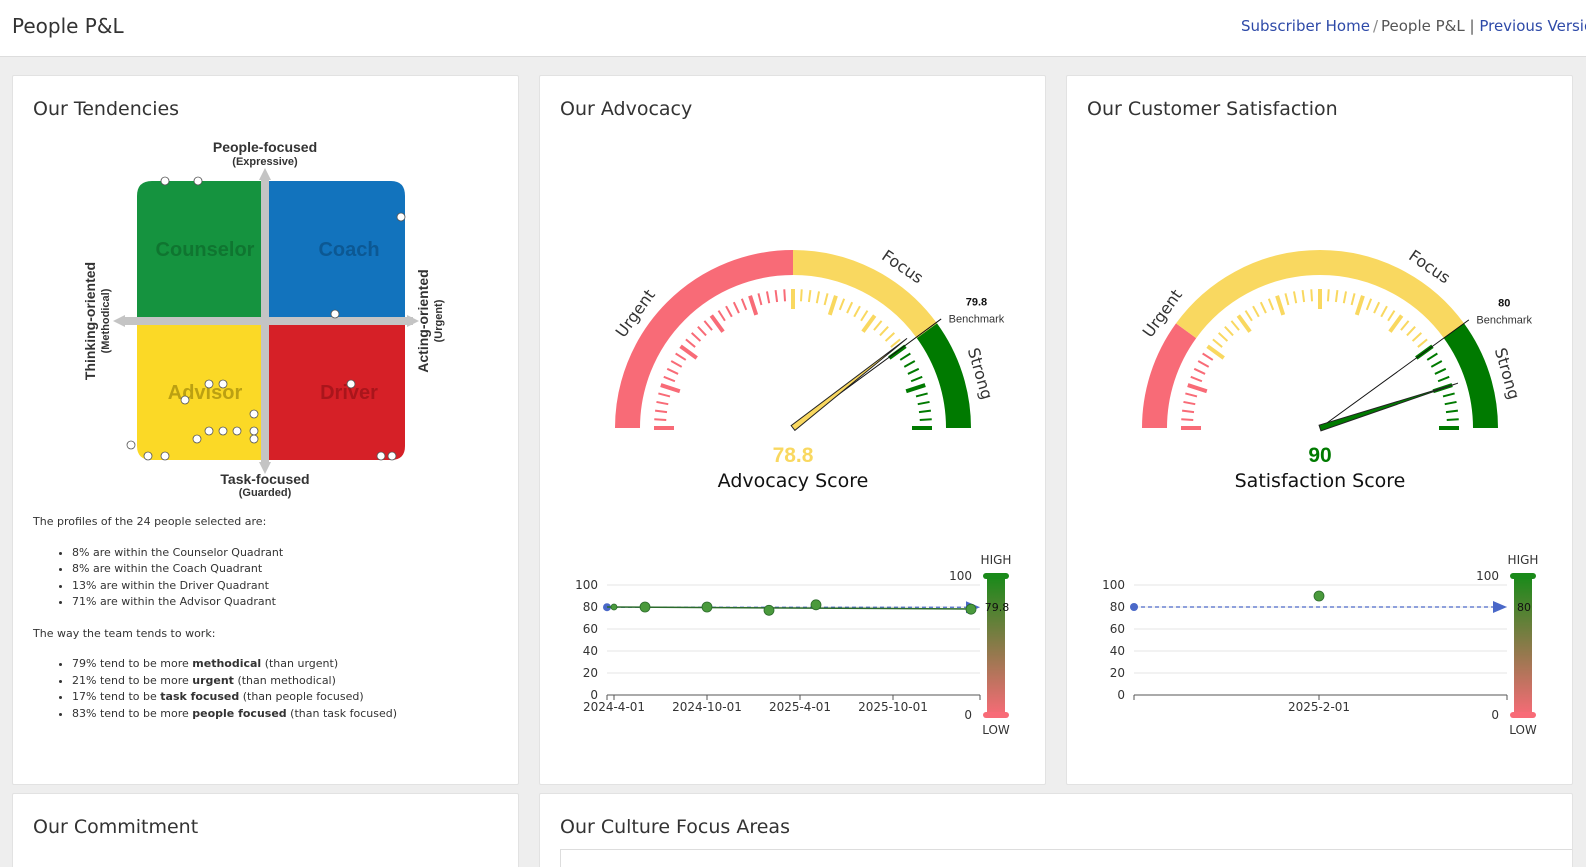 The height and width of the screenshot is (867, 1586). Describe the element at coordinates (265, 493) in the screenshot. I see `axis-bottom-sublabel: (Guarded)` at that location.